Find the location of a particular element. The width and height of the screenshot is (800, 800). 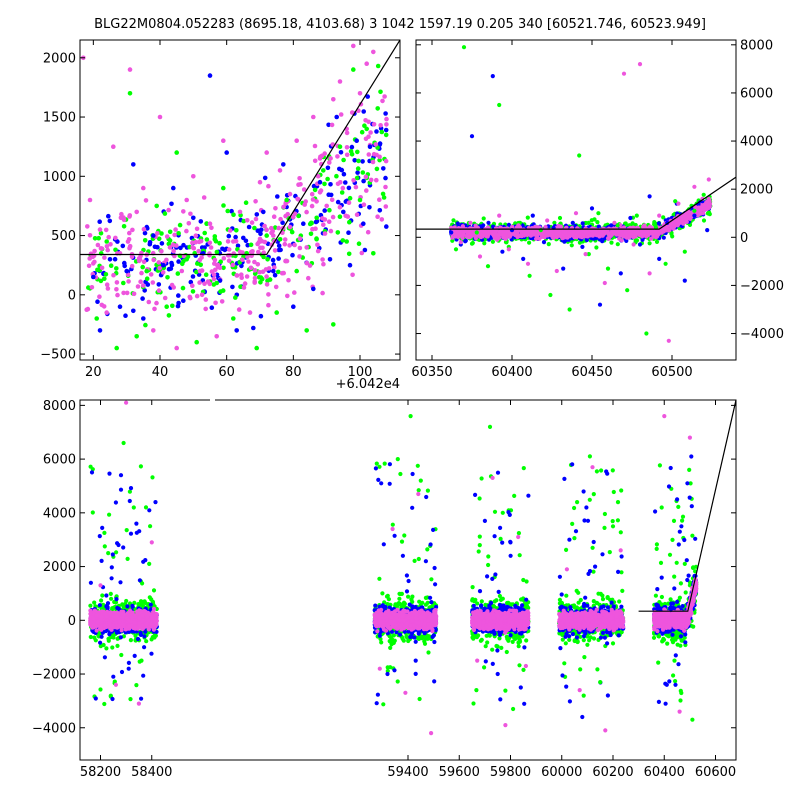

zoom-xtick-label: 20 is located at coordinates (93, 372).